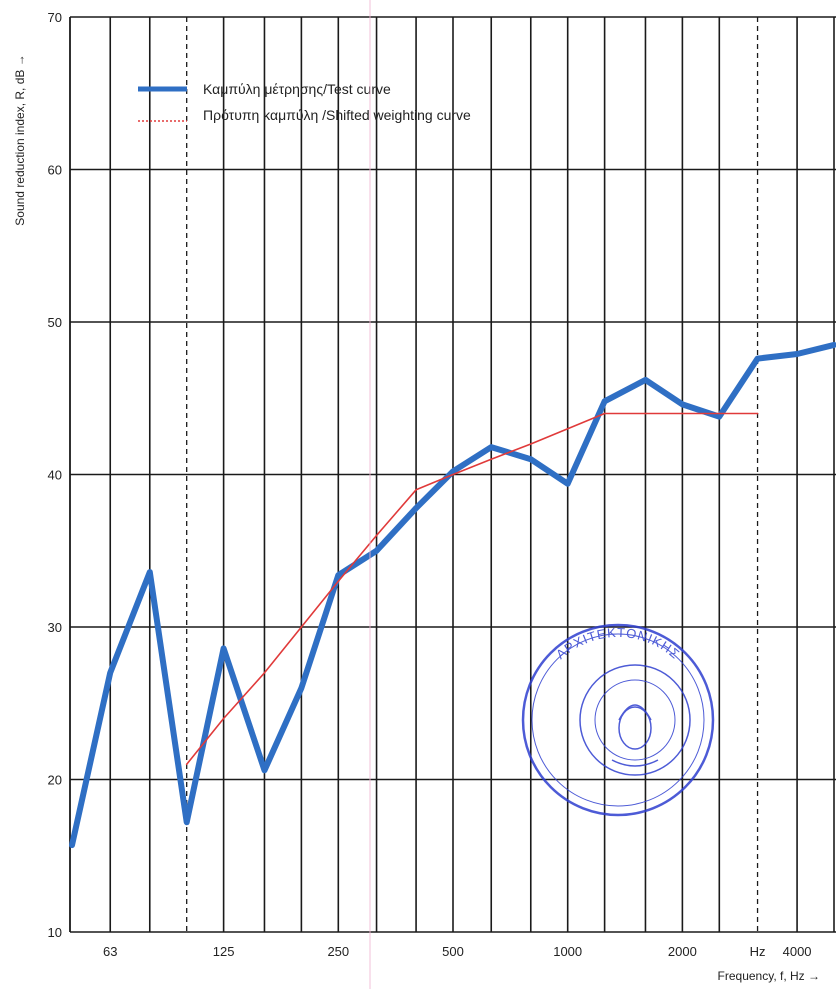 The image size is (836, 989). I want to click on x-tick-label: 2000, so click(682, 951).